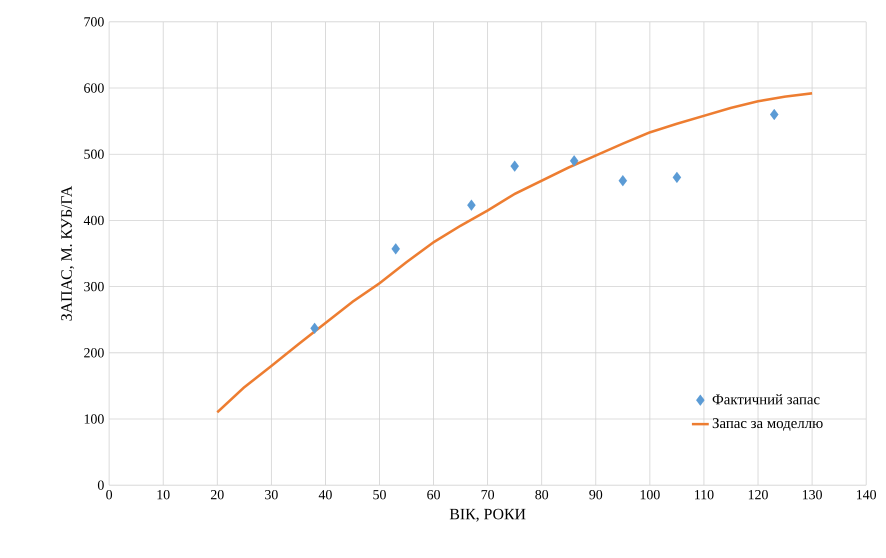 This screenshot has width=886, height=558. I want to click on y-axis-title: ЗАПАС, М. КУБ/ГА, so click(67, 253).